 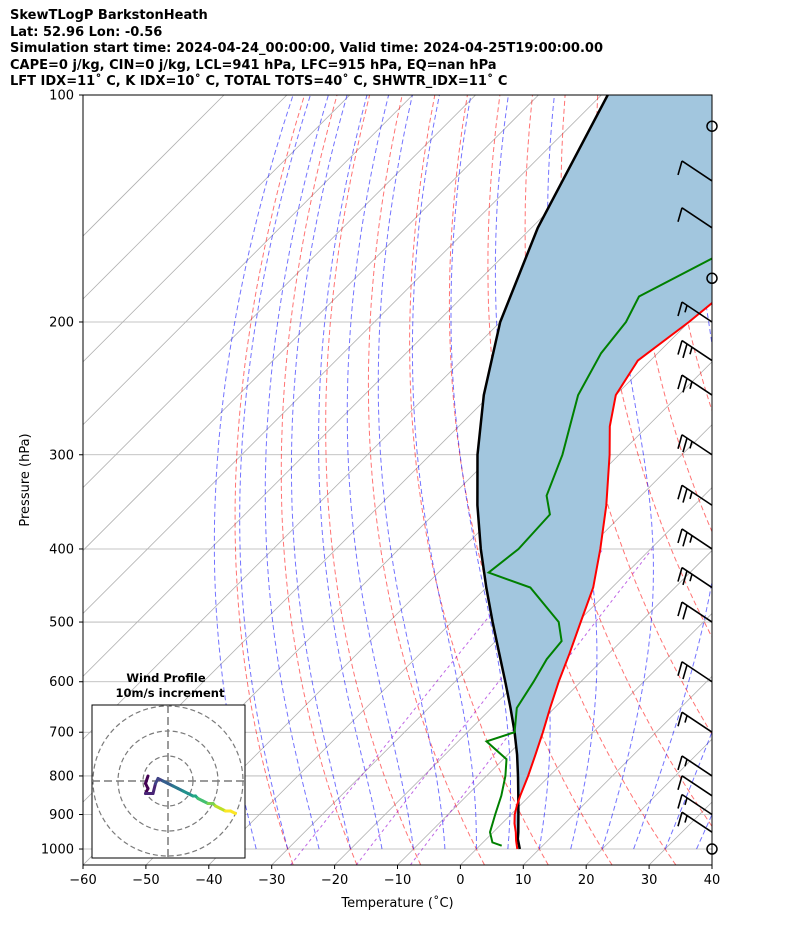 What do you see at coordinates (86, 32) in the screenshot?
I see `location-line: Lat: 52.96 Lon: -0.56` at bounding box center [86, 32].